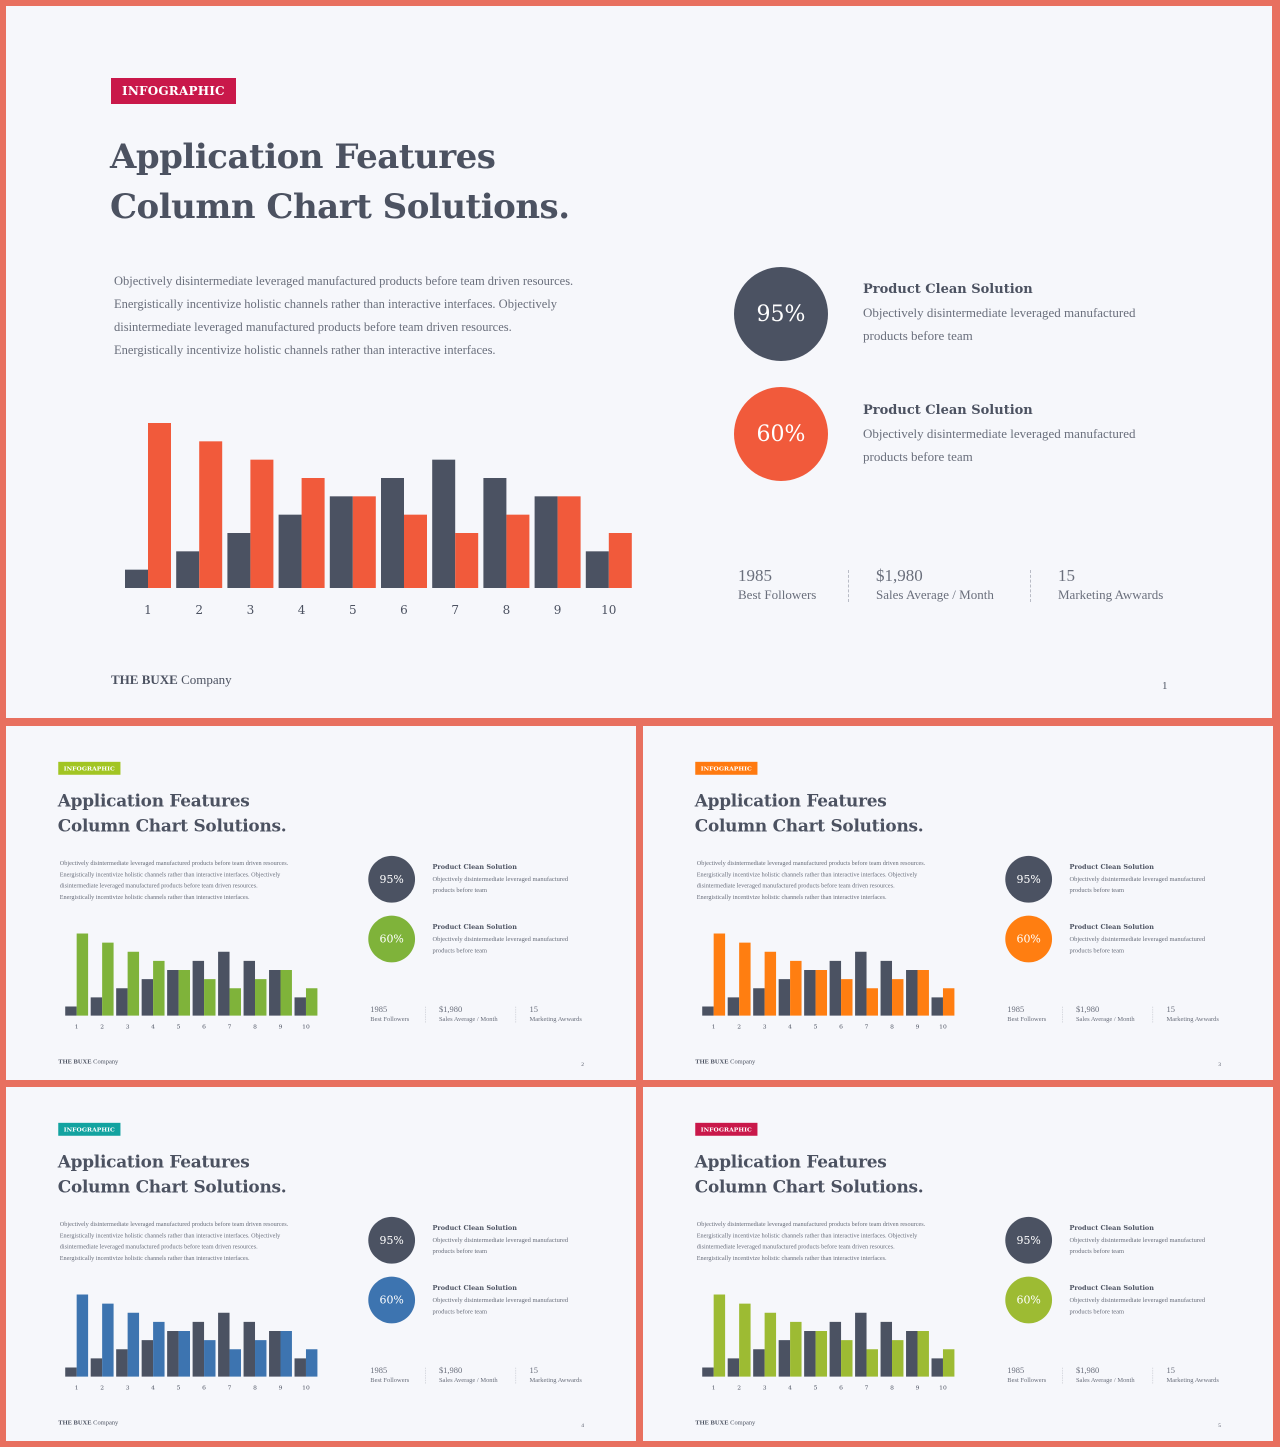 The image size is (1280, 1447). I want to click on page-number: 1, so click(1165, 686).